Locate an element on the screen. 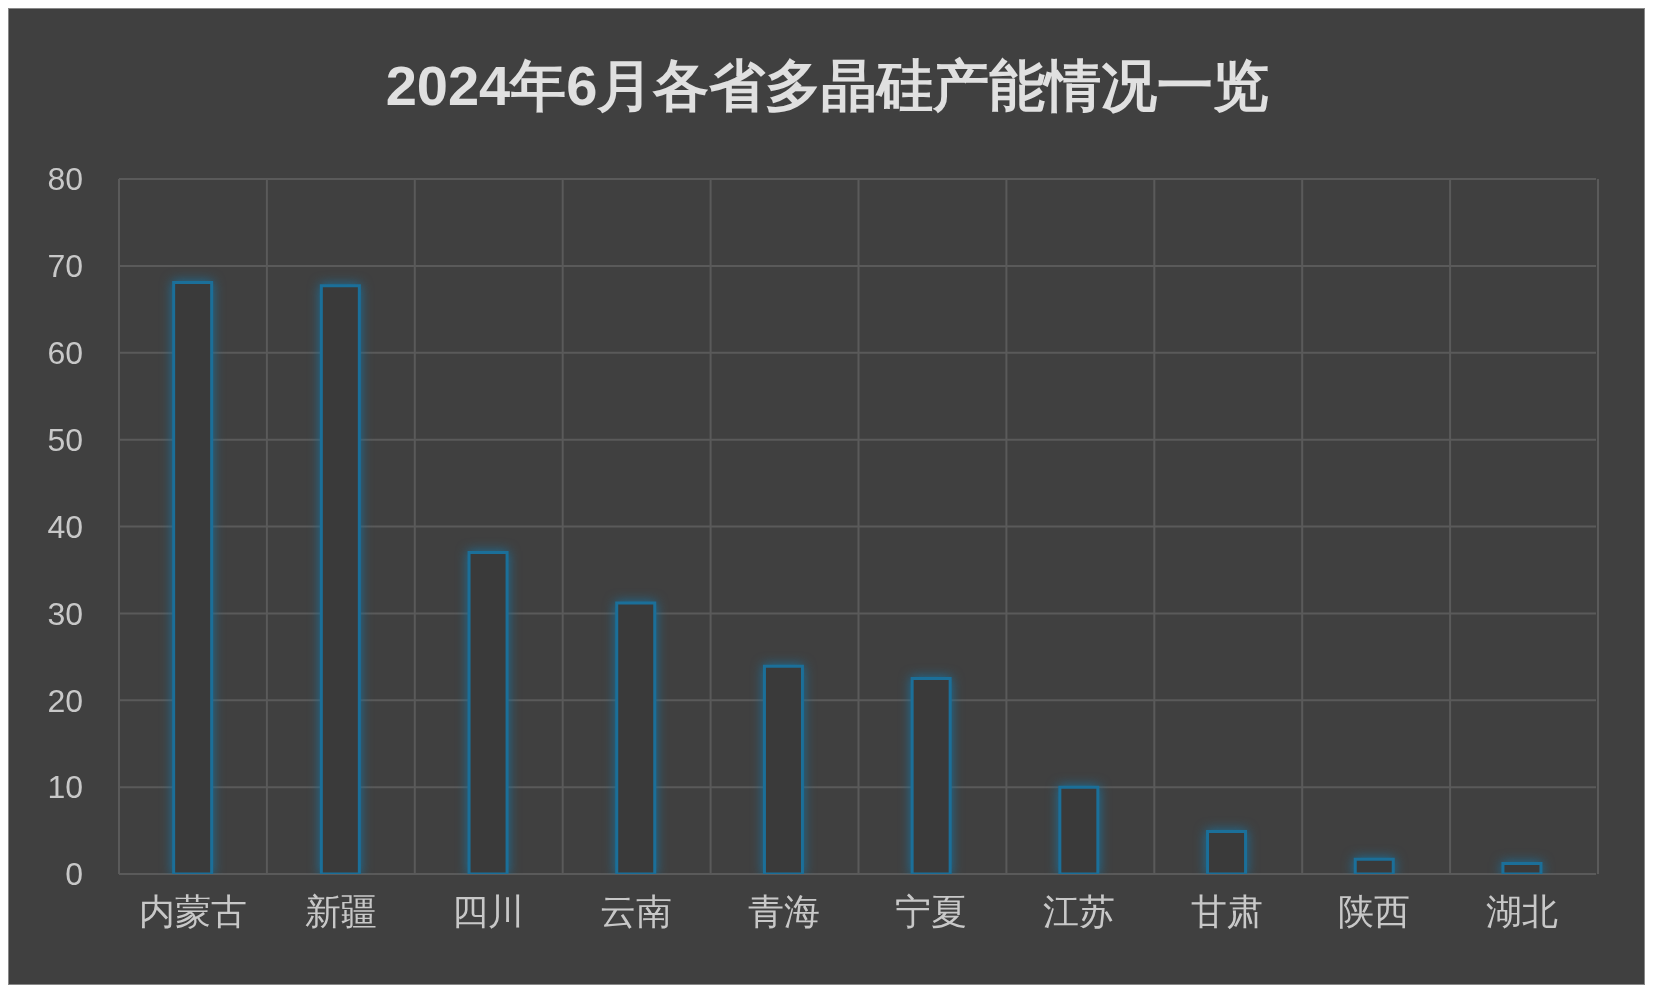  x-tick-label: 云南 is located at coordinates (635, 911).